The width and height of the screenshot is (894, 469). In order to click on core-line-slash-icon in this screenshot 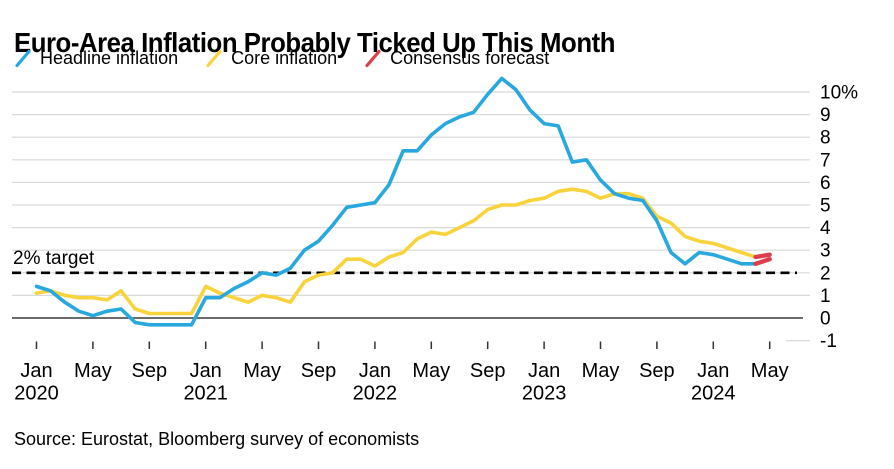, I will do `click(214, 58)`.